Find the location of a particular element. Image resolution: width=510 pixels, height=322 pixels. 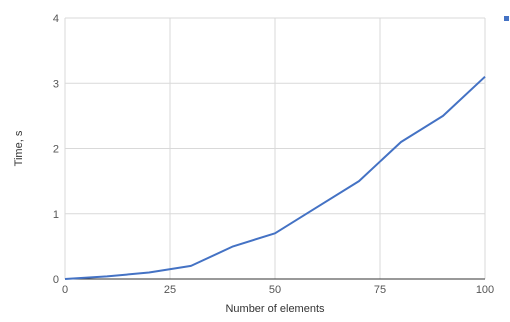

x-tick-label: 50 is located at coordinates (275, 290).